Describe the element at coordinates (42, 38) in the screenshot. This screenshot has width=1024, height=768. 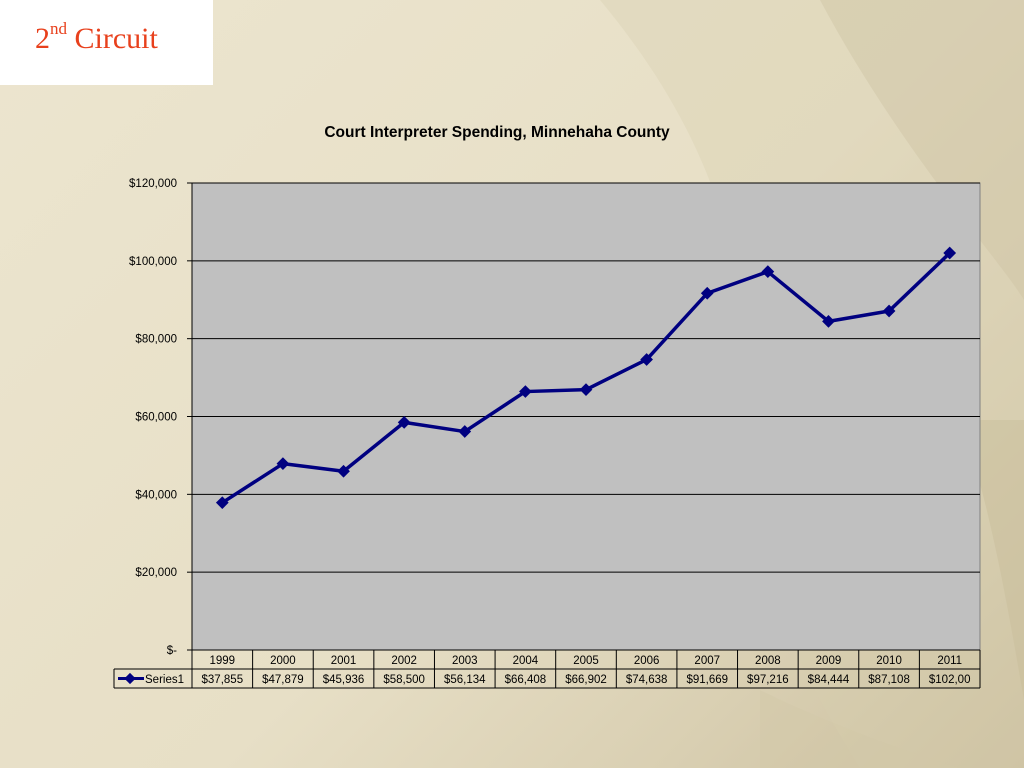
I see `slide-title-number: 2` at that location.